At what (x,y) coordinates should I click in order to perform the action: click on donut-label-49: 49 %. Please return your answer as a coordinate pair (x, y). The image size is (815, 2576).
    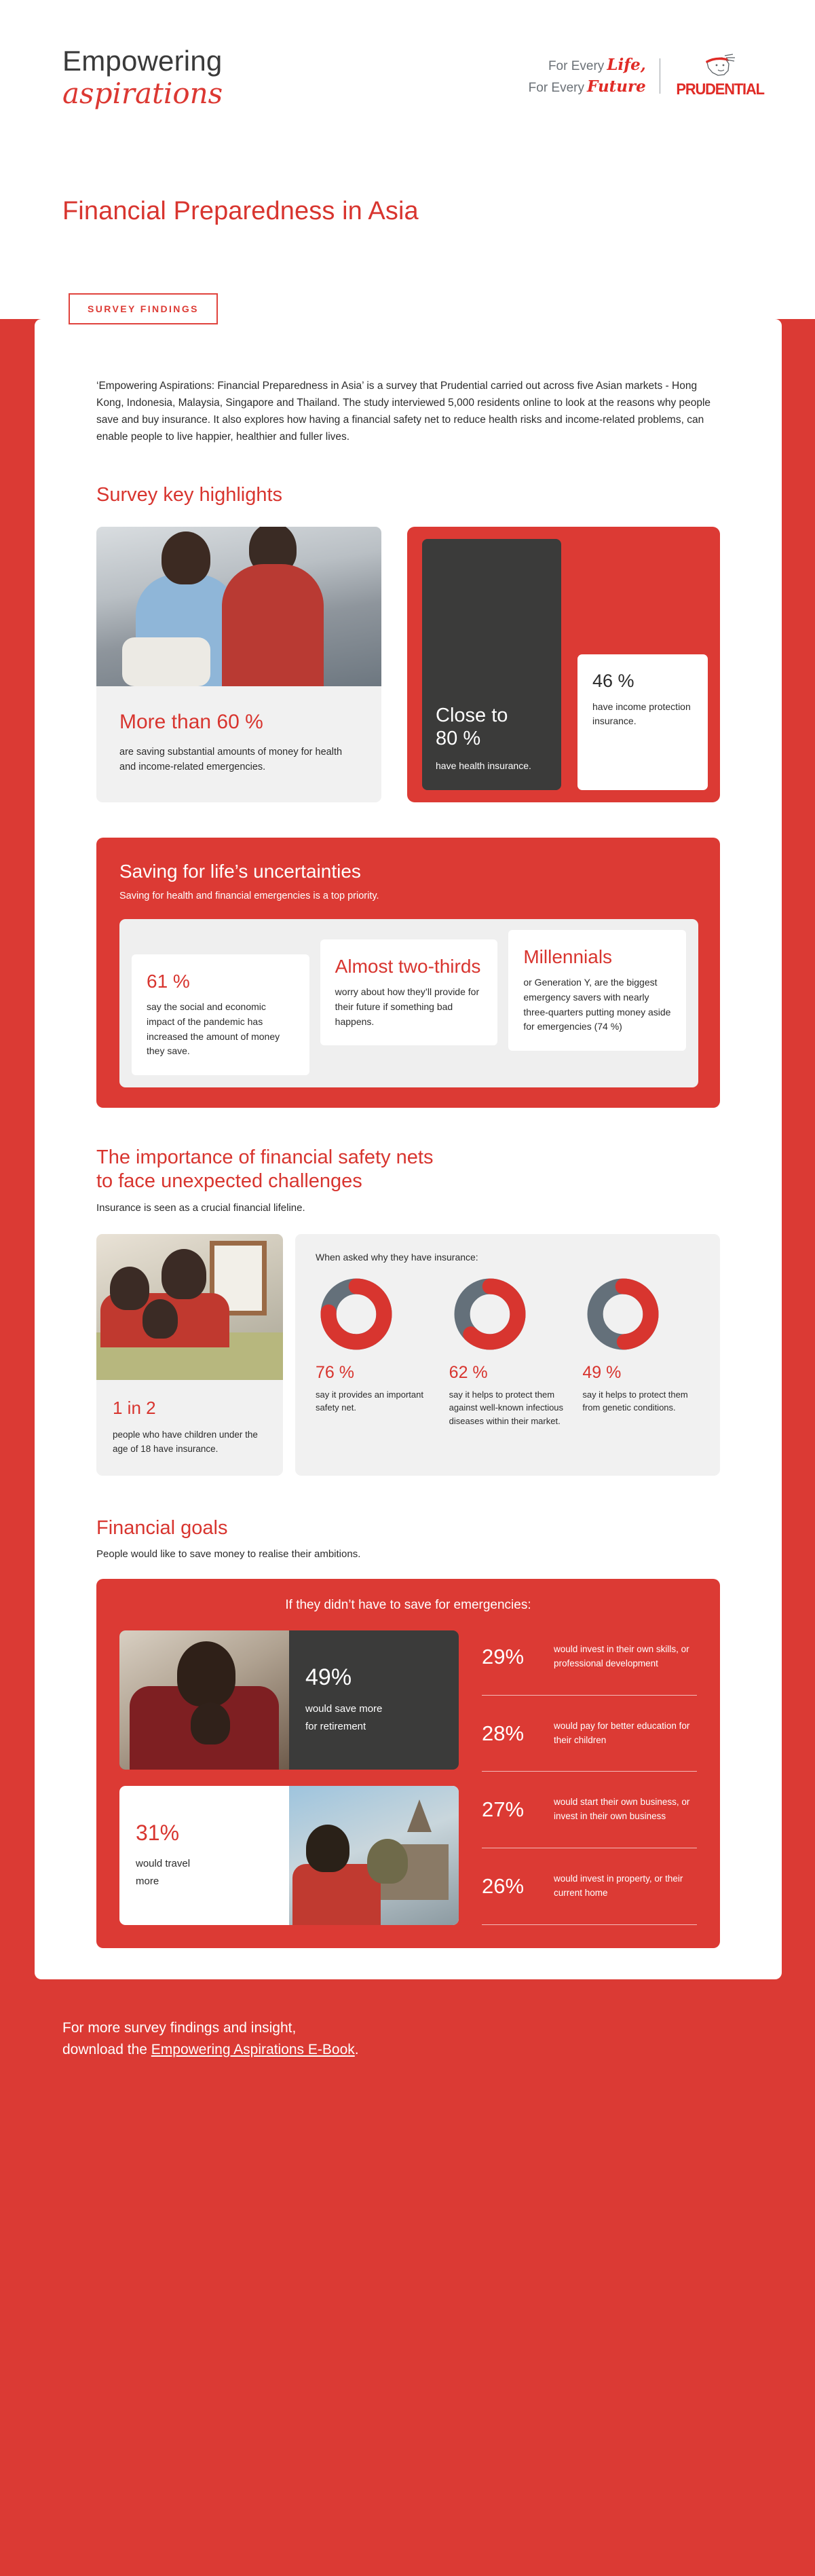
    Looking at the image, I should click on (602, 1372).